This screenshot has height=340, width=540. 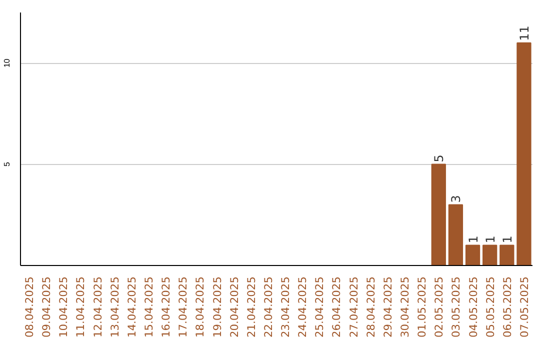 I want to click on x-tick-label: 26.04.2025, so click(x=337, y=307).